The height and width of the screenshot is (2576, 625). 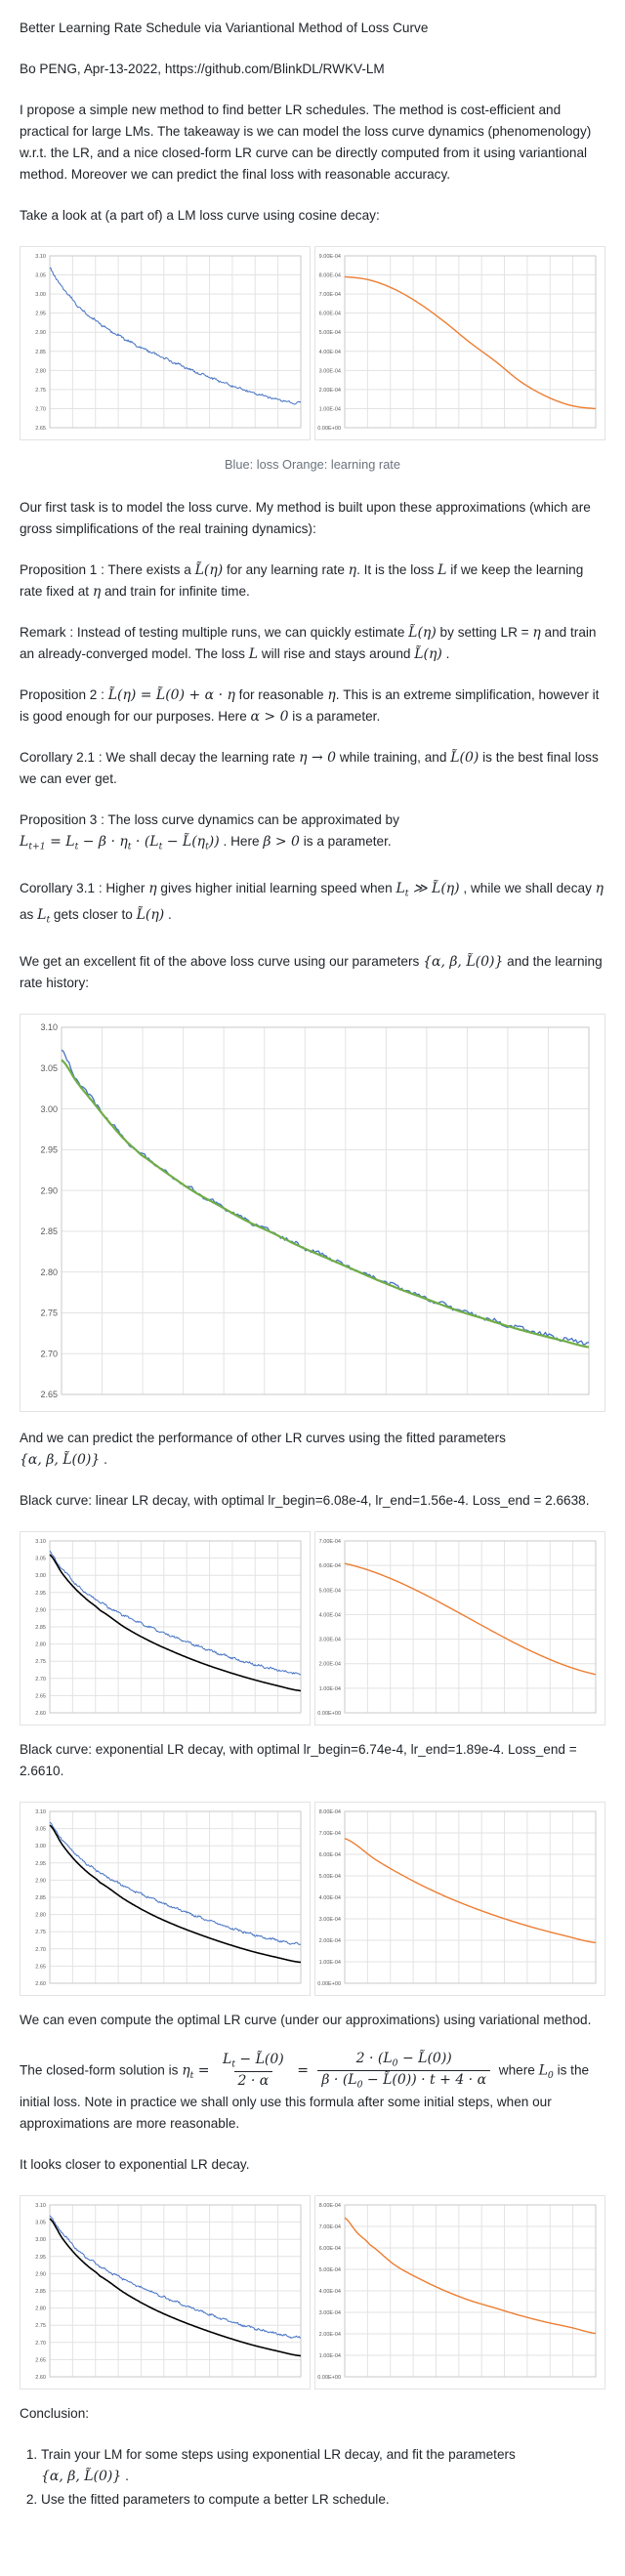 What do you see at coordinates (40, 371) in the screenshot?
I see `svg-text: 2.80` at bounding box center [40, 371].